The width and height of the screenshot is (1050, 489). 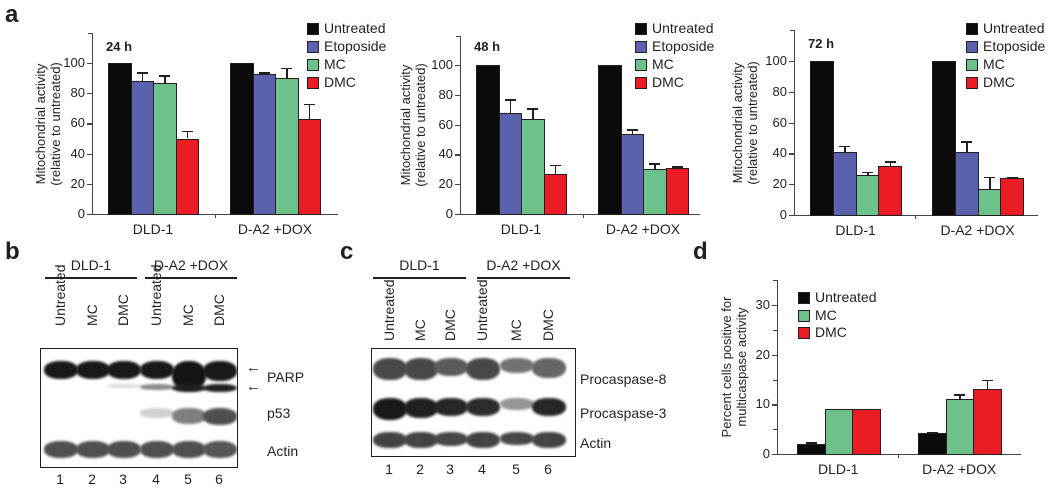 I want to click on panel-letter-c: c, so click(x=347, y=251).